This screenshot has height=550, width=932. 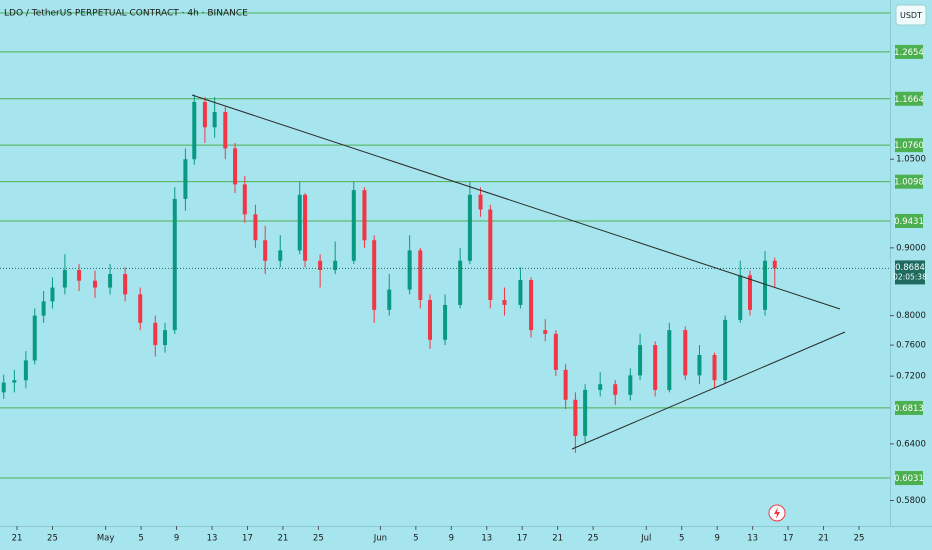 I want to click on level-label: 1.0098, so click(x=909, y=183).